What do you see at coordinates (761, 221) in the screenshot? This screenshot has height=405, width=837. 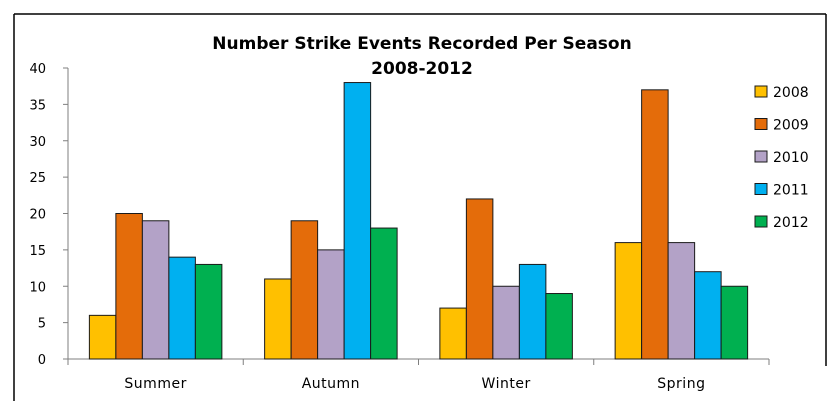 I see `legend-swatch-2012` at bounding box center [761, 221].